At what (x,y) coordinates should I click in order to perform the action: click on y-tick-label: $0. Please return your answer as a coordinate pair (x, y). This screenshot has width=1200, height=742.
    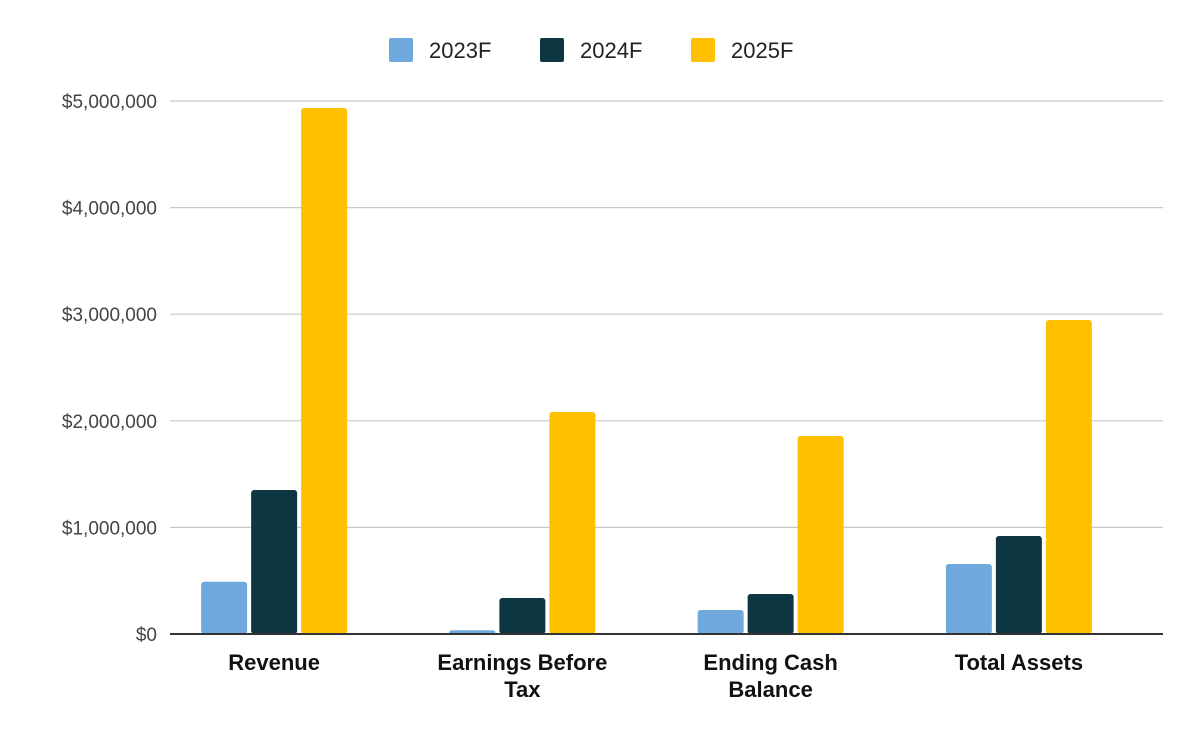
    Looking at the image, I should click on (146, 635).